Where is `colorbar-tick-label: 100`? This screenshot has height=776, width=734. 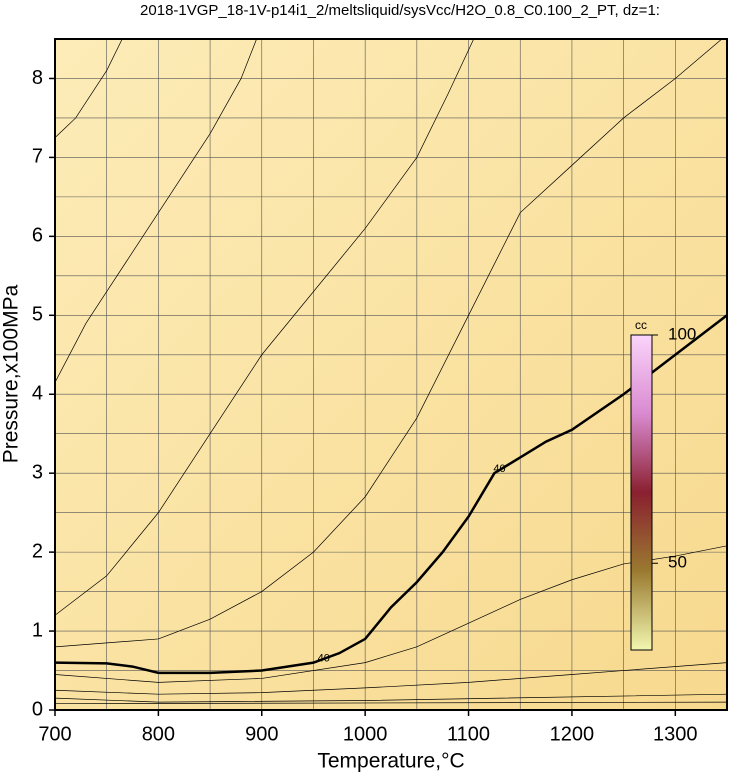 colorbar-tick-label: 100 is located at coordinates (682, 333).